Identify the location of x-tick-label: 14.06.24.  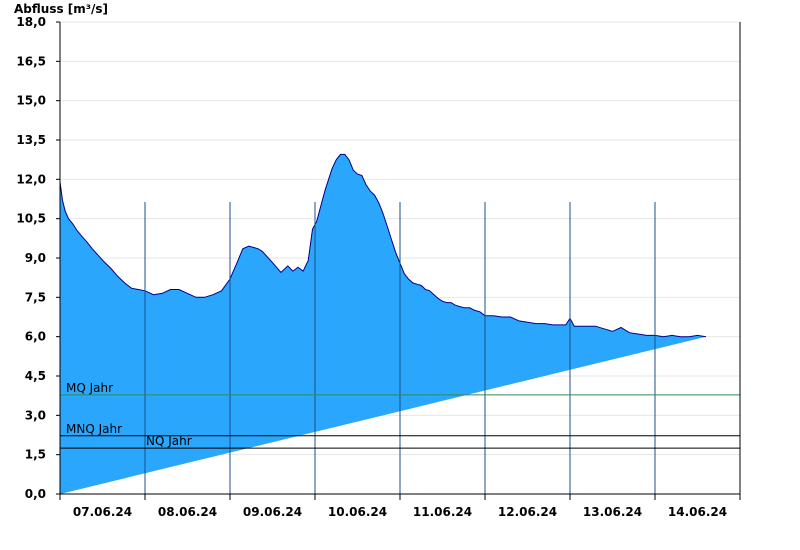
(697, 512).